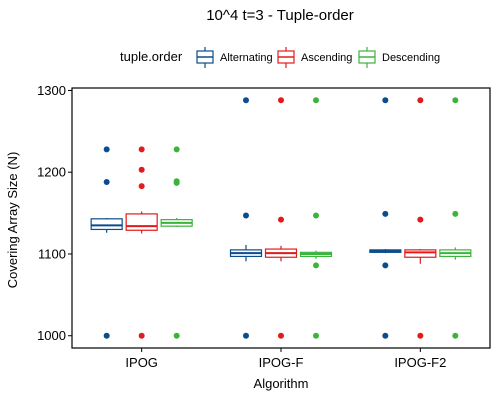  I want to click on box-ascending-ipog-f2, so click(420, 218).